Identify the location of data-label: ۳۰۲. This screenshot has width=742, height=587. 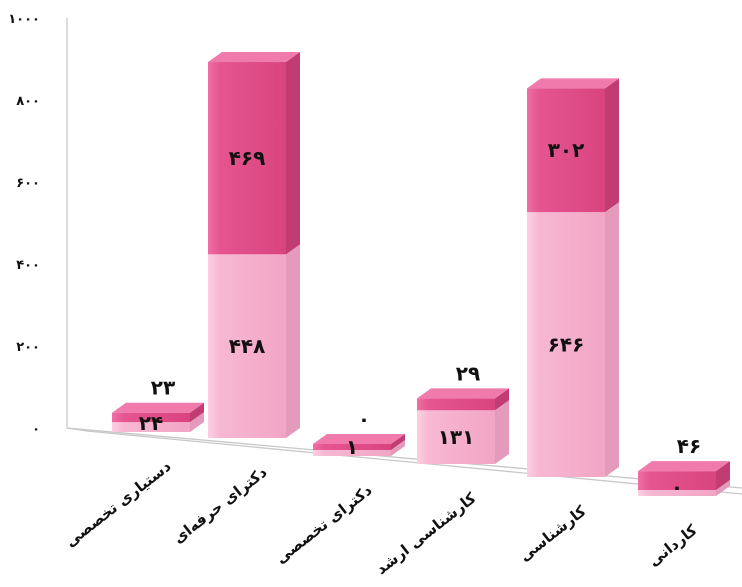
(566, 150).